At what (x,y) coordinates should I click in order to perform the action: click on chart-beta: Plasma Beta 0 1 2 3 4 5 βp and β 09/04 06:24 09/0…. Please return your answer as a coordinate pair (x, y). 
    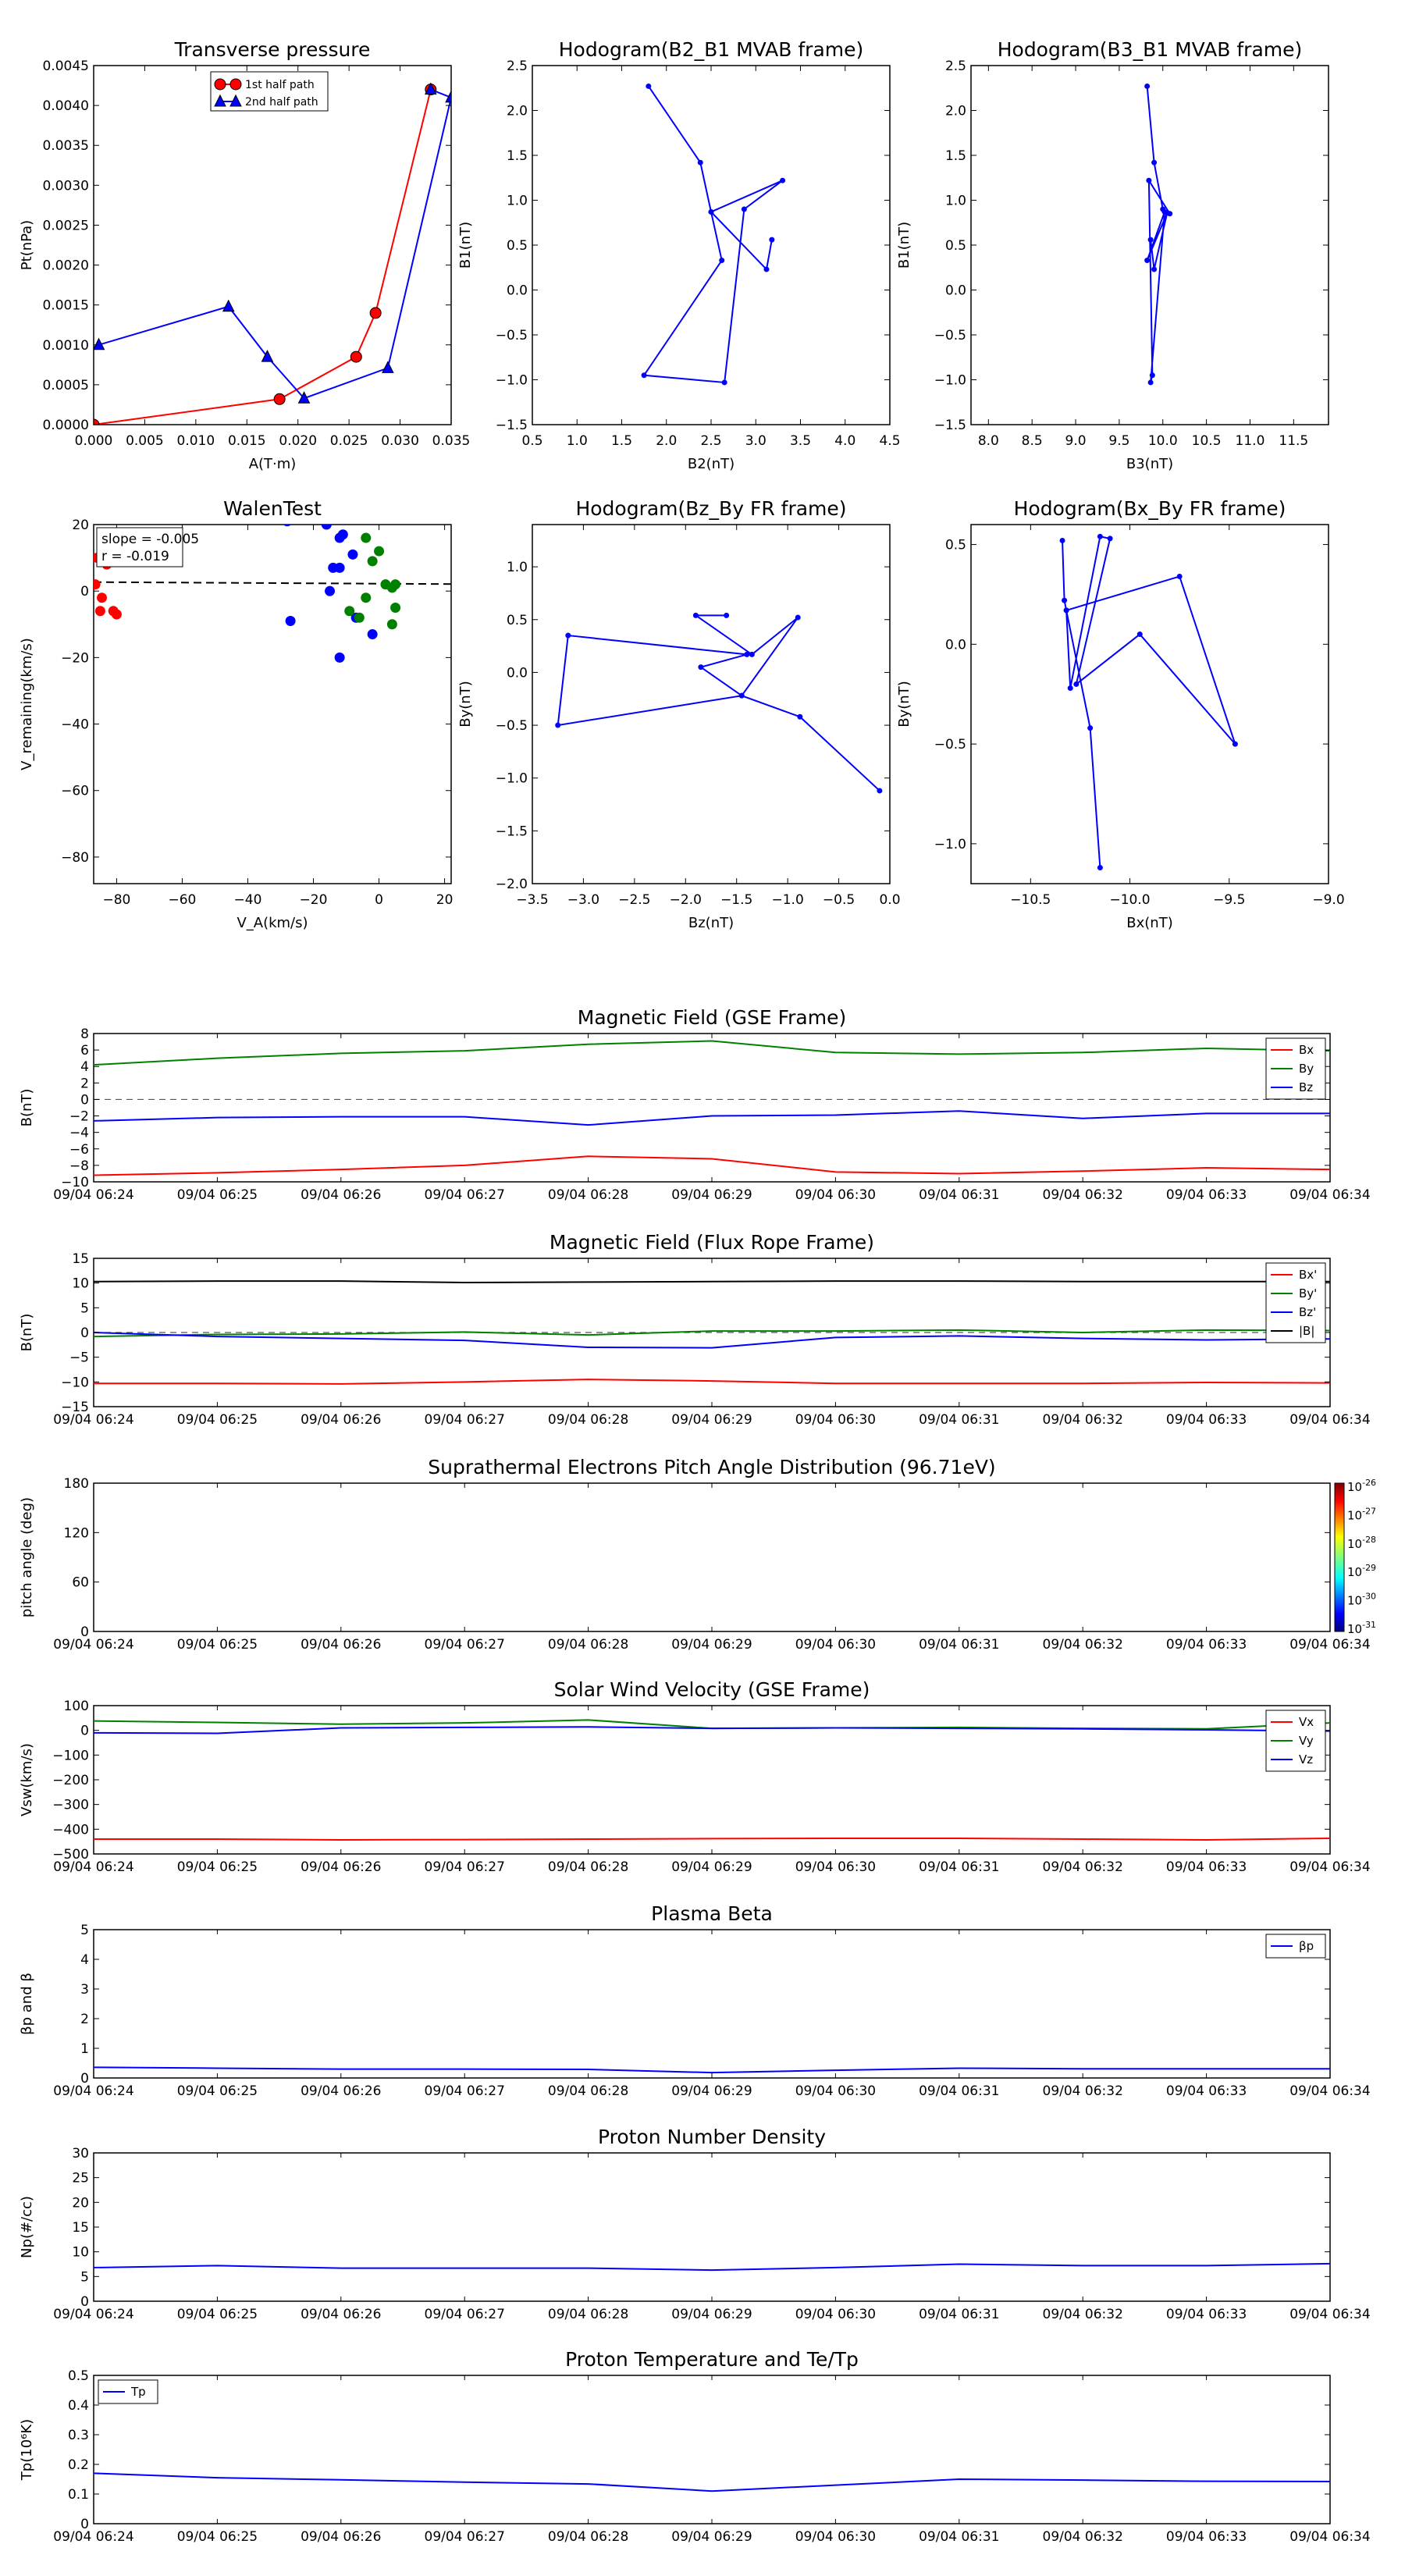
    Looking at the image, I should click on (695, 2000).